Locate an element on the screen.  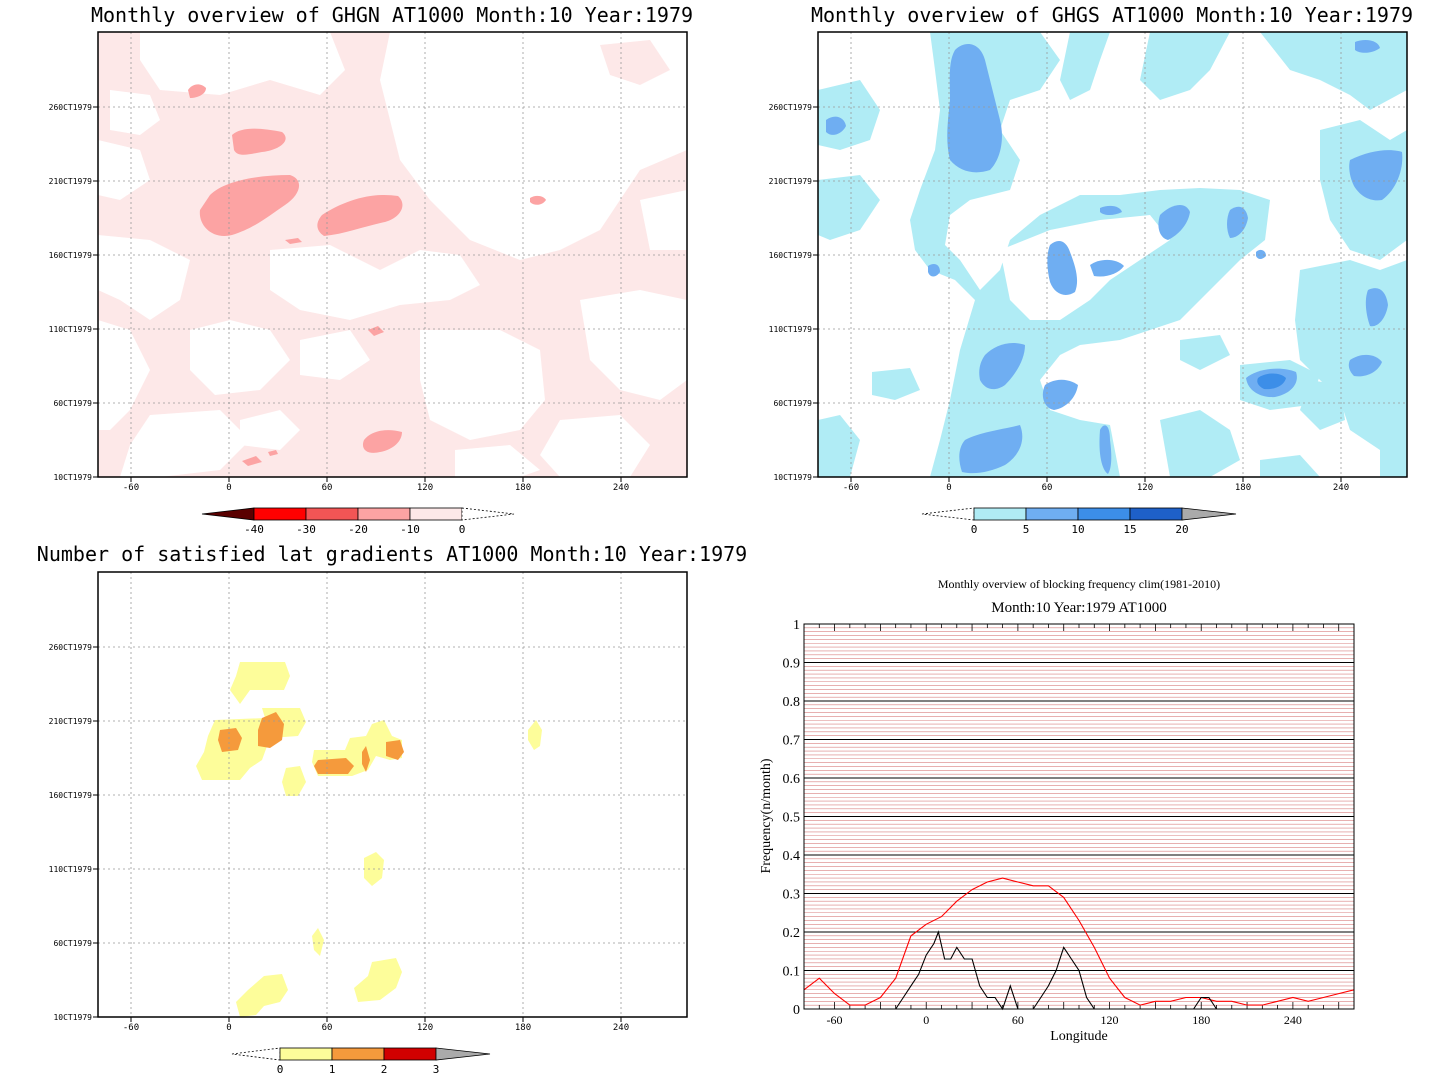
freq-ylabel: Frequency(n/month) is located at coordinates (766, 815).